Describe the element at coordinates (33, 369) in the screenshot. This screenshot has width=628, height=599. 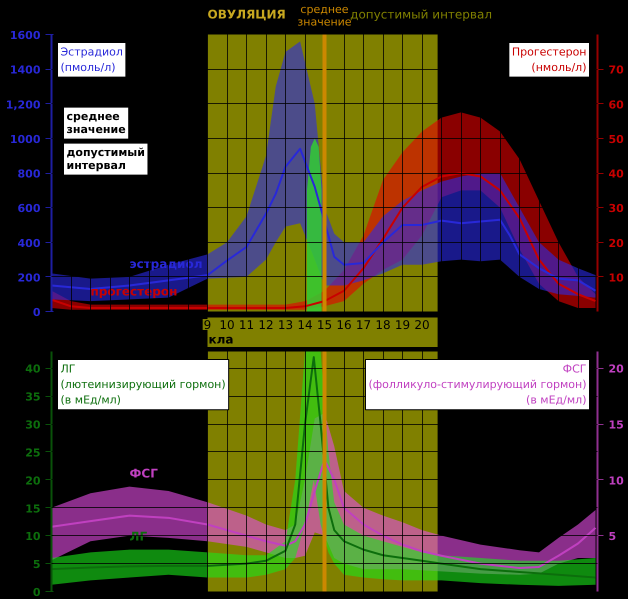
I see `y-tick-label: 40` at that location.